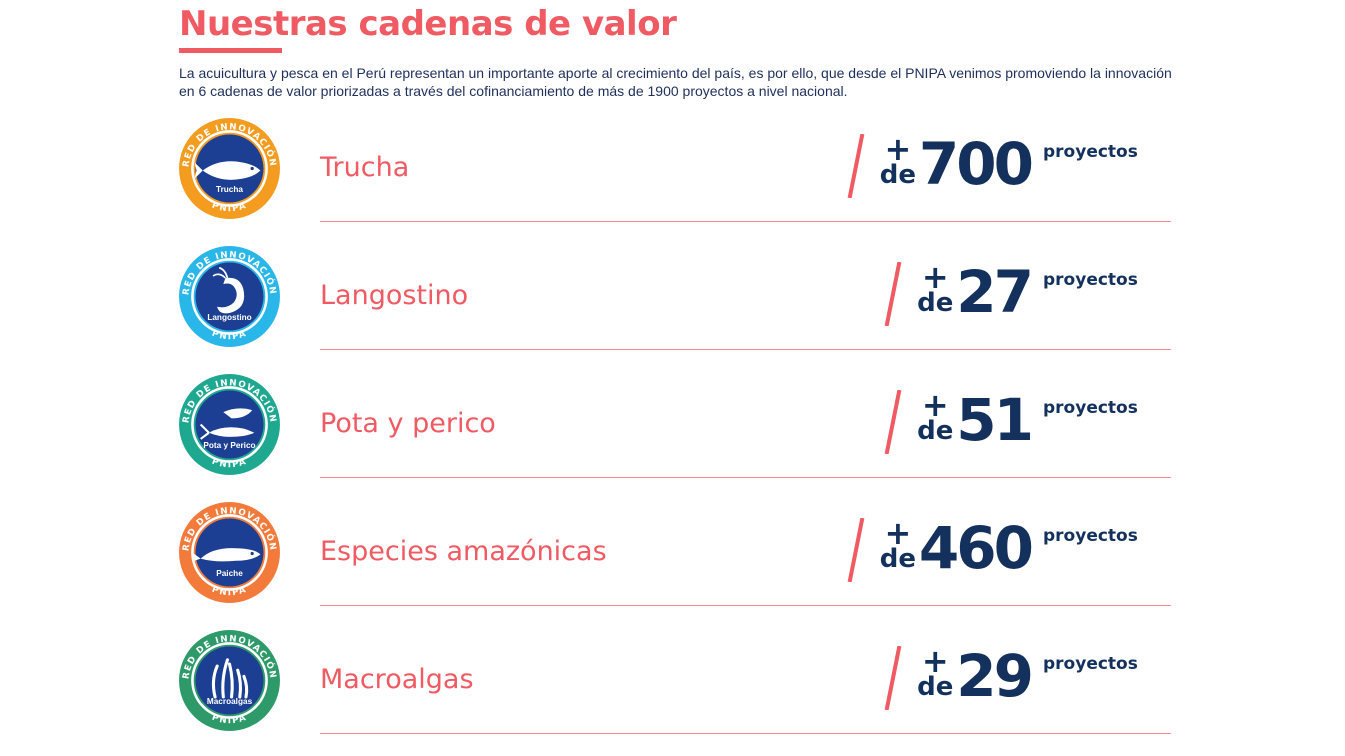 The height and width of the screenshot is (756, 1345). Describe the element at coordinates (995, 420) in the screenshot. I see `project-count-value: 51` at that location.